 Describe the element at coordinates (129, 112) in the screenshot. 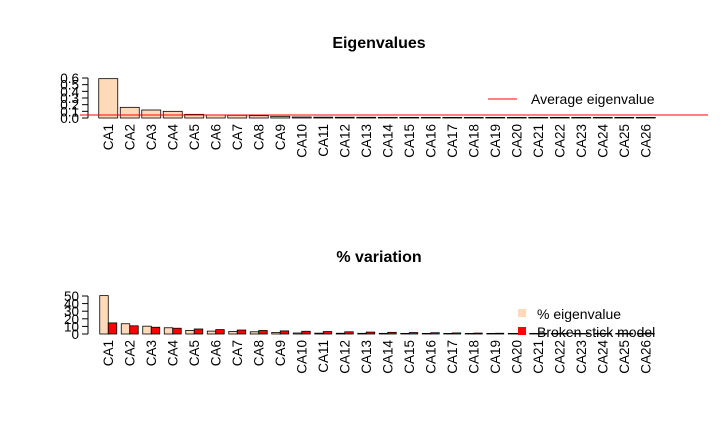

I see `bar-ca2` at that location.